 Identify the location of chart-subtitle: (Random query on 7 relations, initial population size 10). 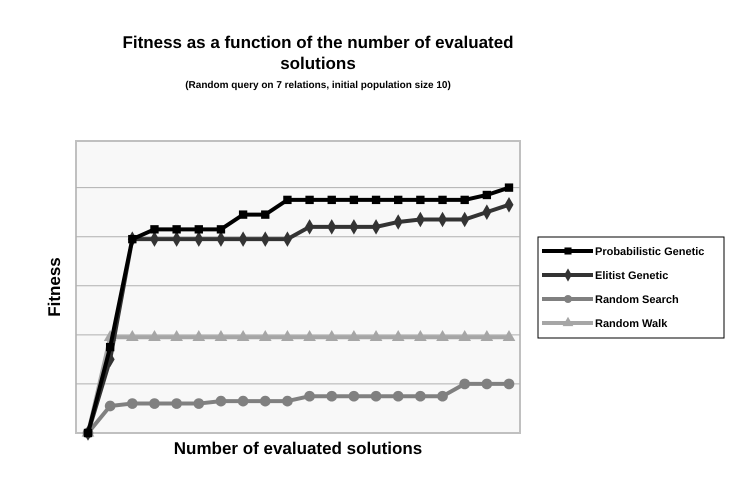
(318, 85).